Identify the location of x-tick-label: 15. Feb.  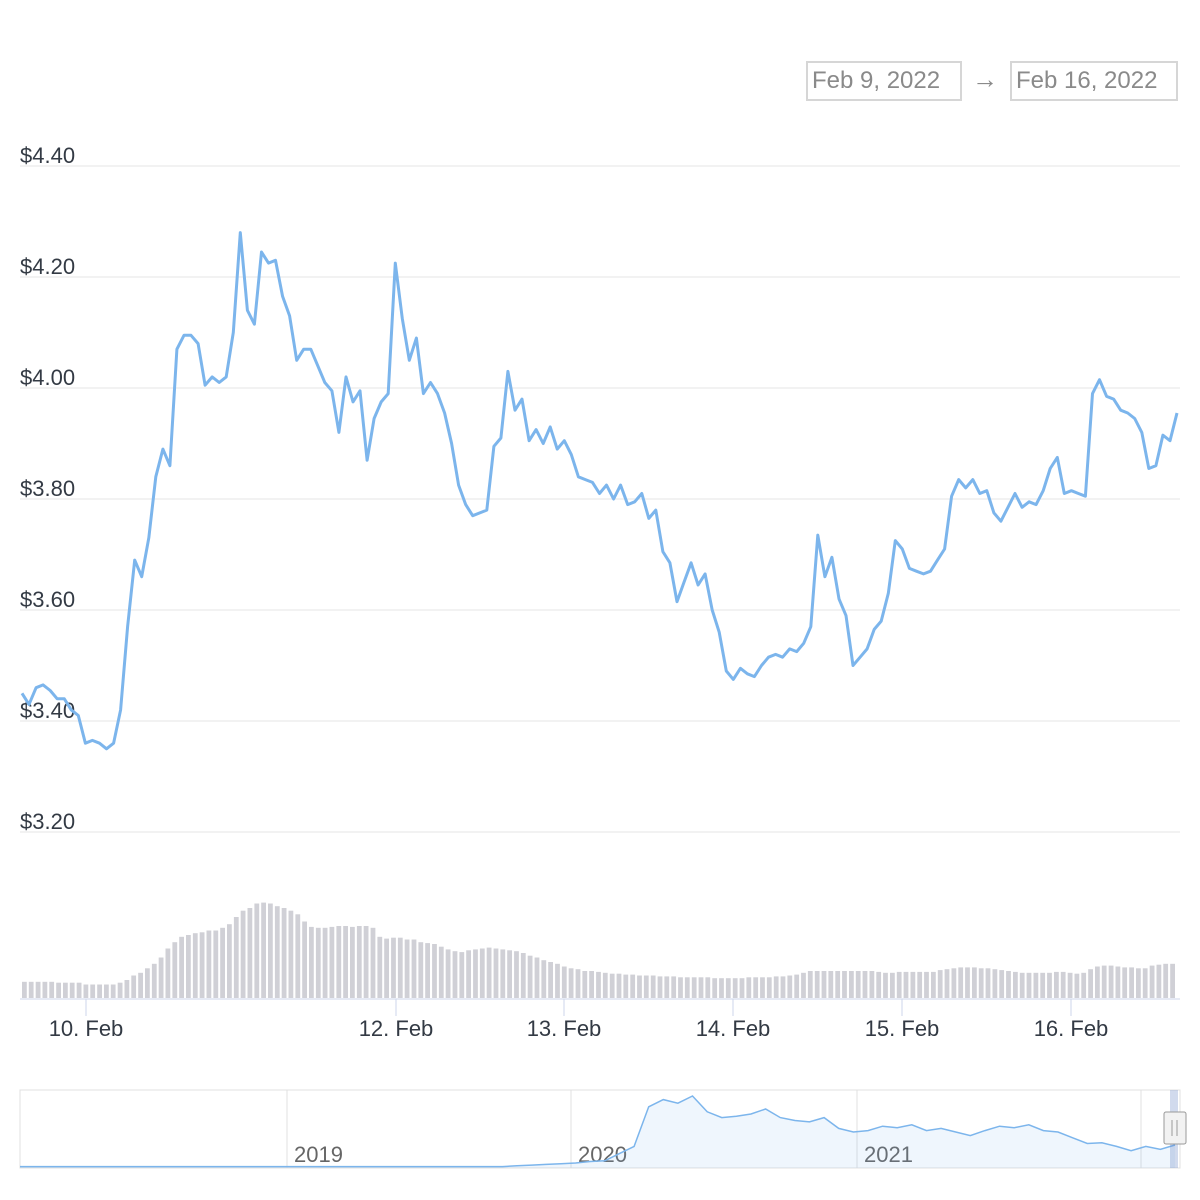
(902, 1028).